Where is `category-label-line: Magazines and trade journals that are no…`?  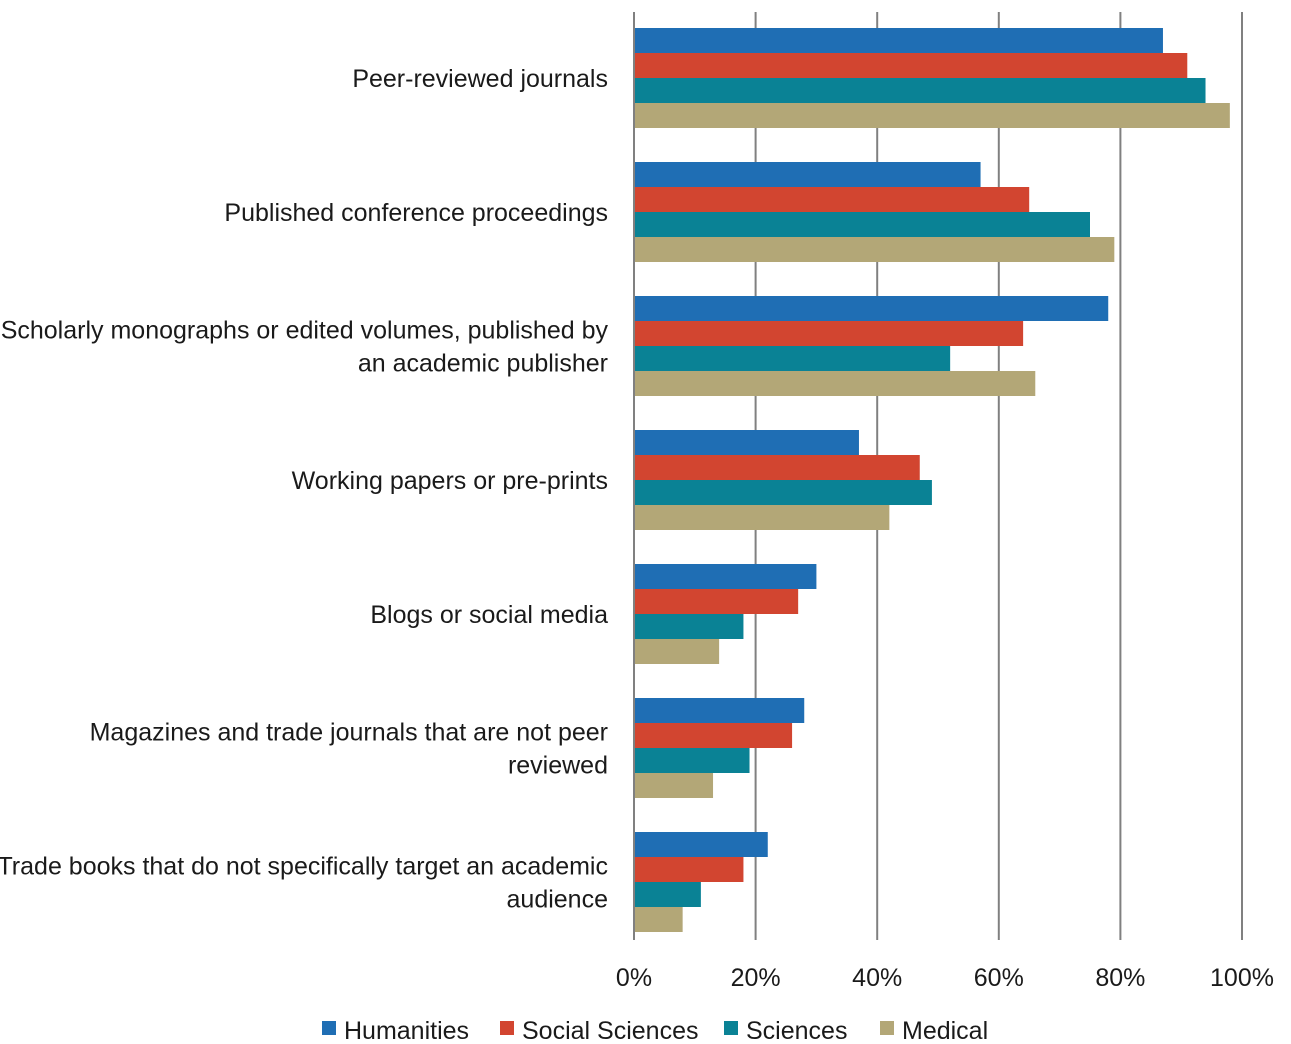
category-label-line: Magazines and trade journals that are no… is located at coordinates (349, 733).